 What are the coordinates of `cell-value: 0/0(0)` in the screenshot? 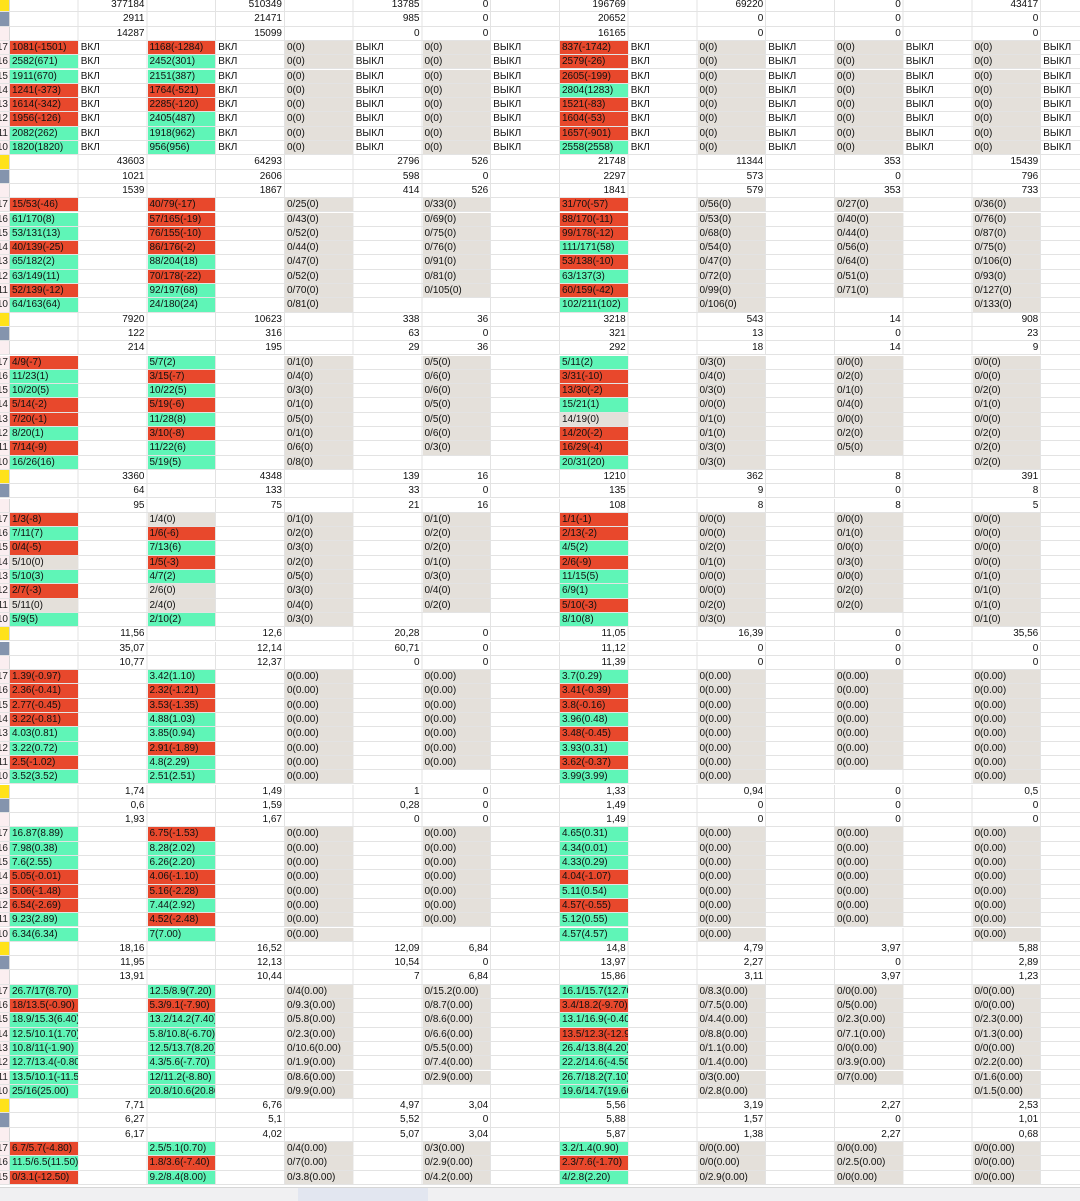 It's located at (1006, 362).